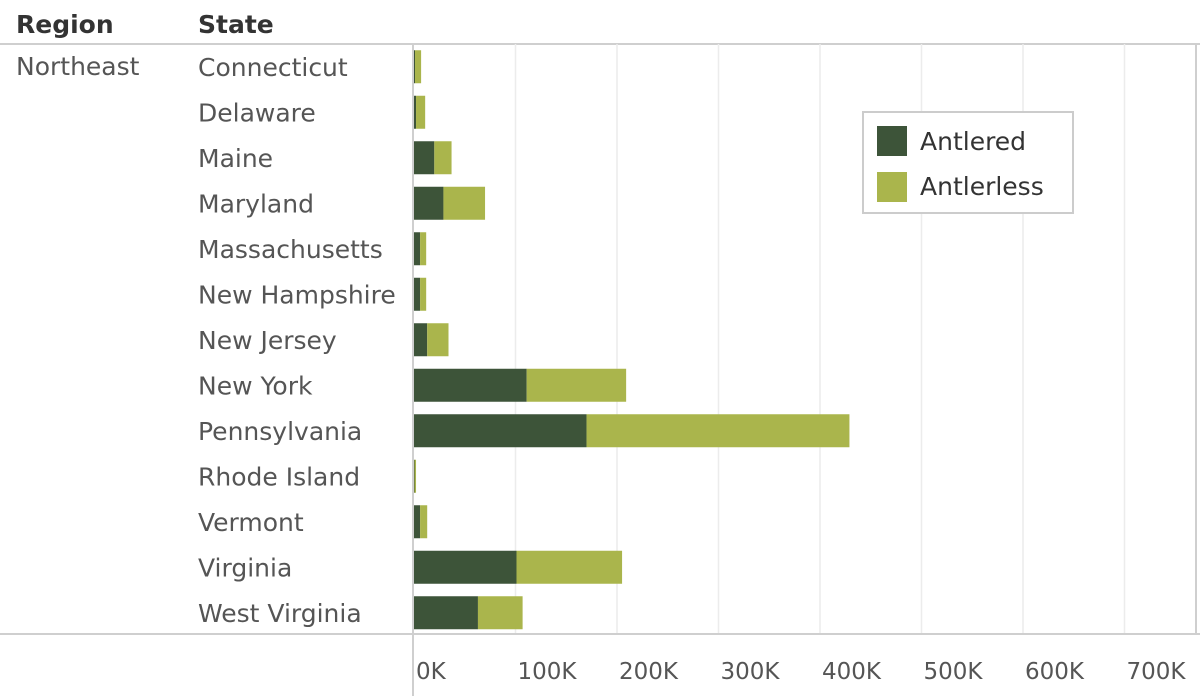  Describe the element at coordinates (251, 522) in the screenshot. I see `state-label: Vermont` at that location.